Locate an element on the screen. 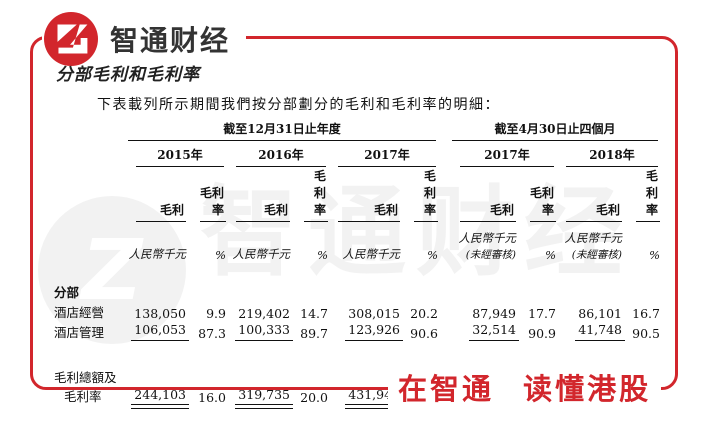  group-header-row: 截至12月31日止年度 截至4月30日止四個月 is located at coordinates (357, 130).